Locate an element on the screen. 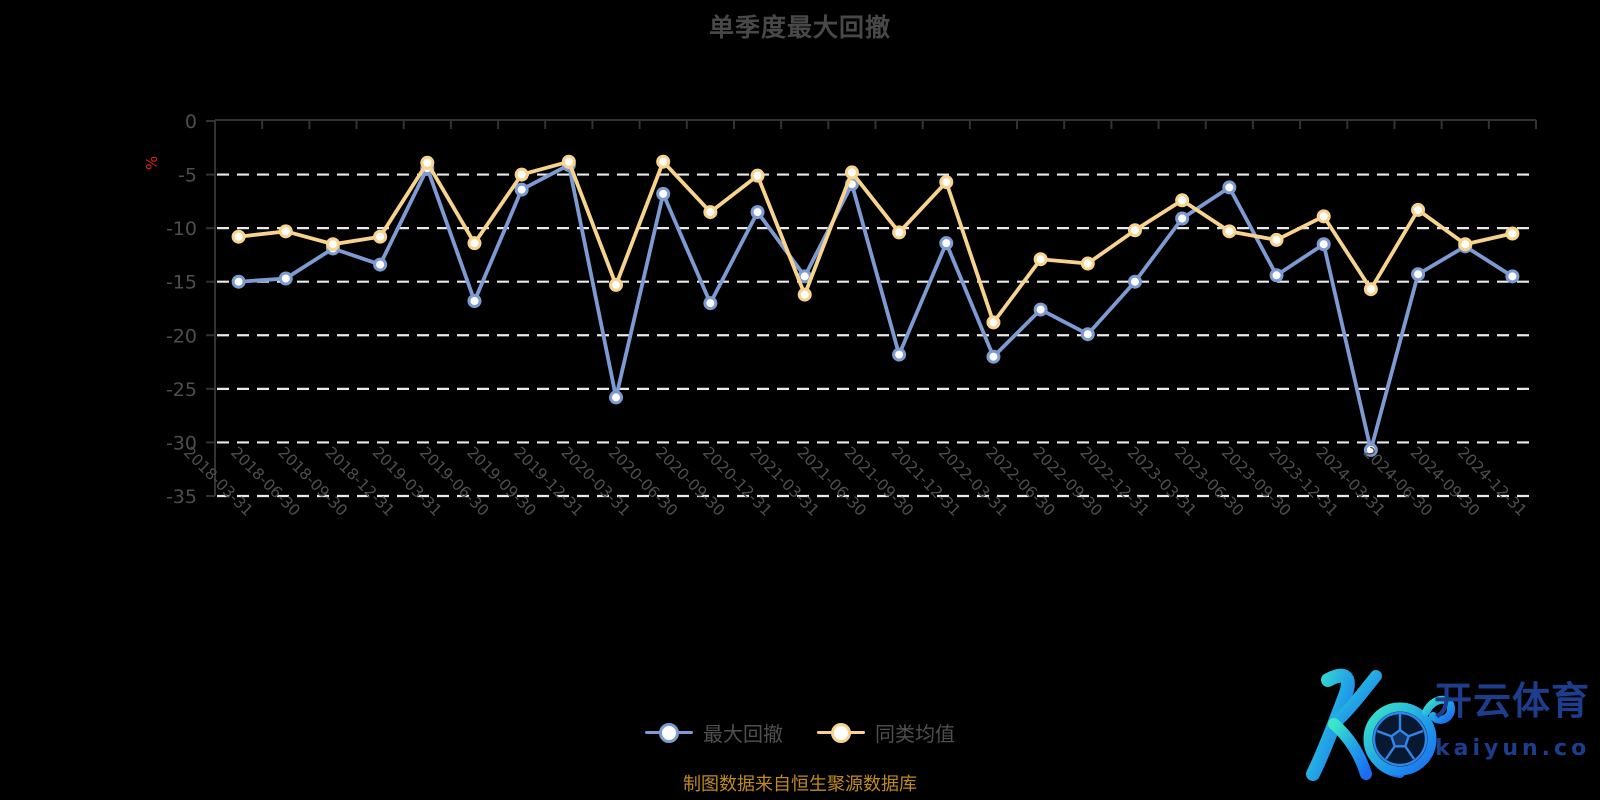  logo-cn-text: 开云体育 is located at coordinates (1511, 701).